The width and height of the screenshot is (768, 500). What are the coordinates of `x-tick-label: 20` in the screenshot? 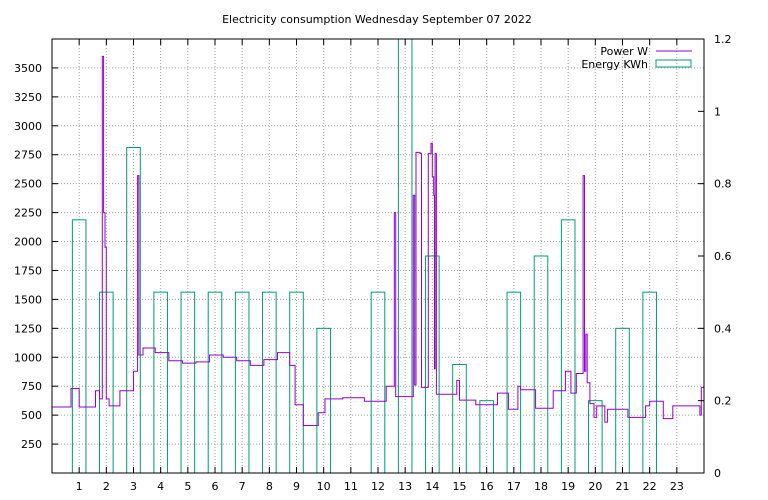 It's located at (595, 486).